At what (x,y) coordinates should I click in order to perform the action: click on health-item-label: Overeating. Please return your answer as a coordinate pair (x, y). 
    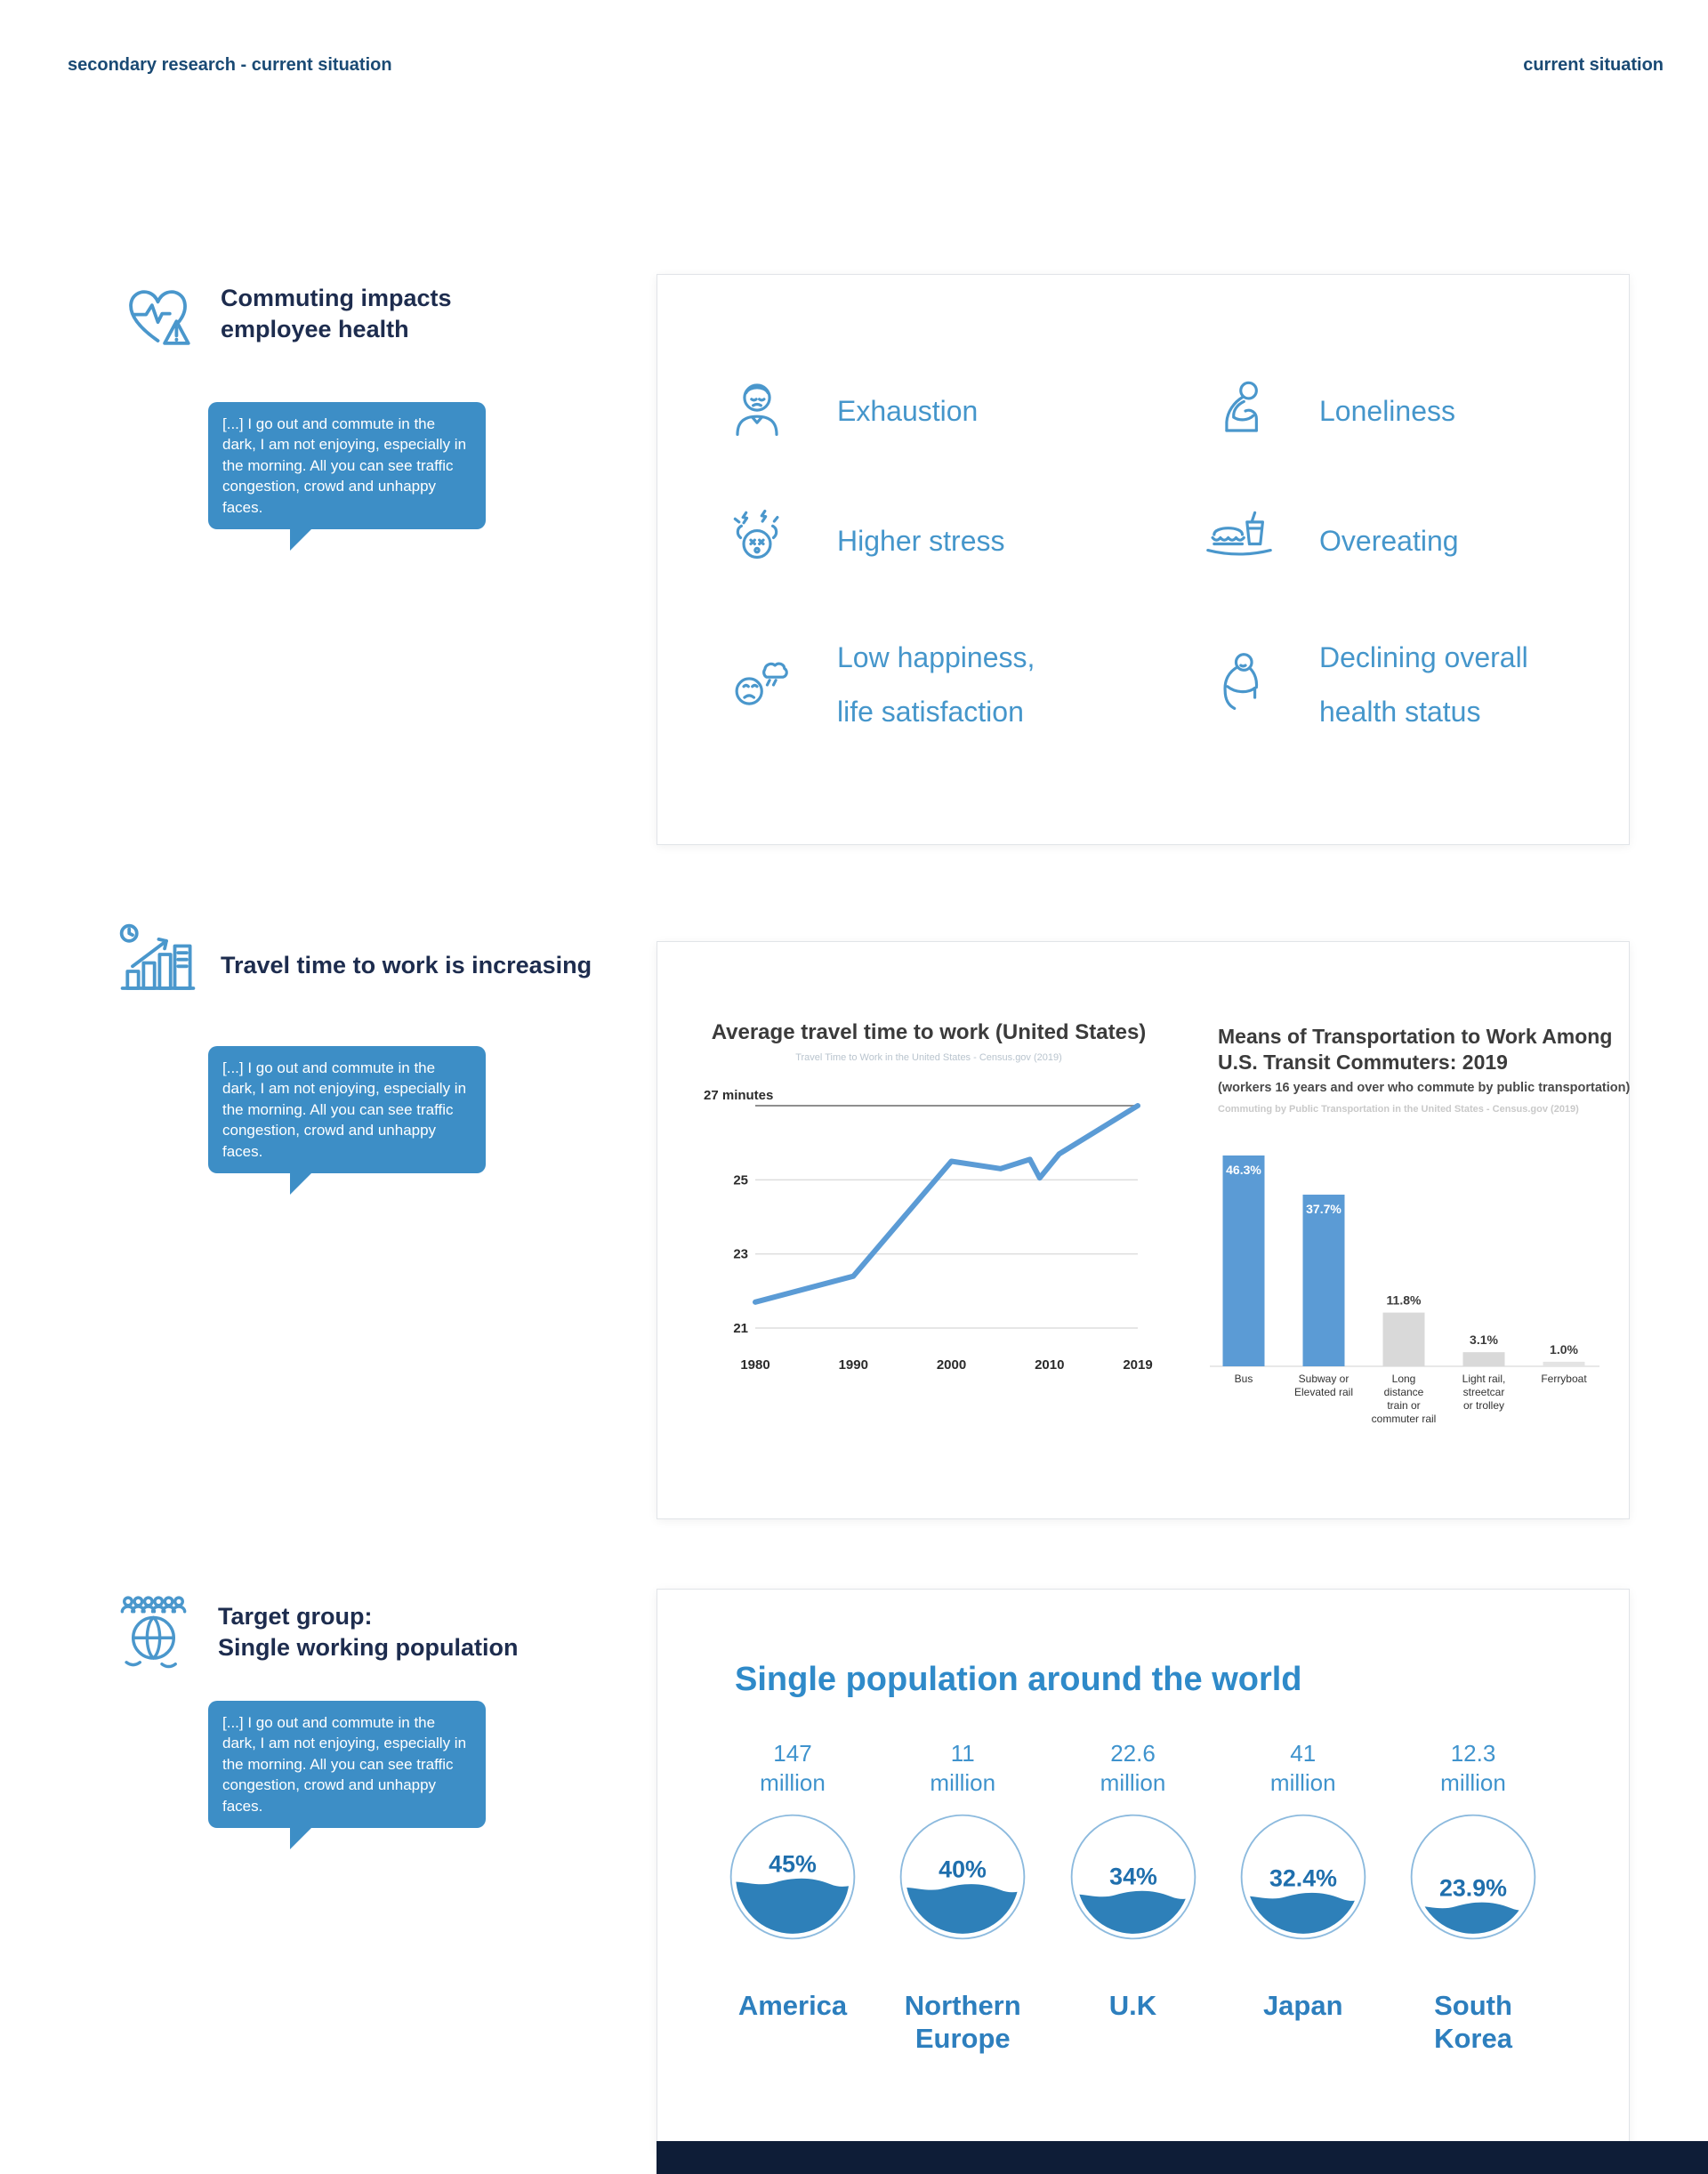
    Looking at the image, I should click on (1389, 540).